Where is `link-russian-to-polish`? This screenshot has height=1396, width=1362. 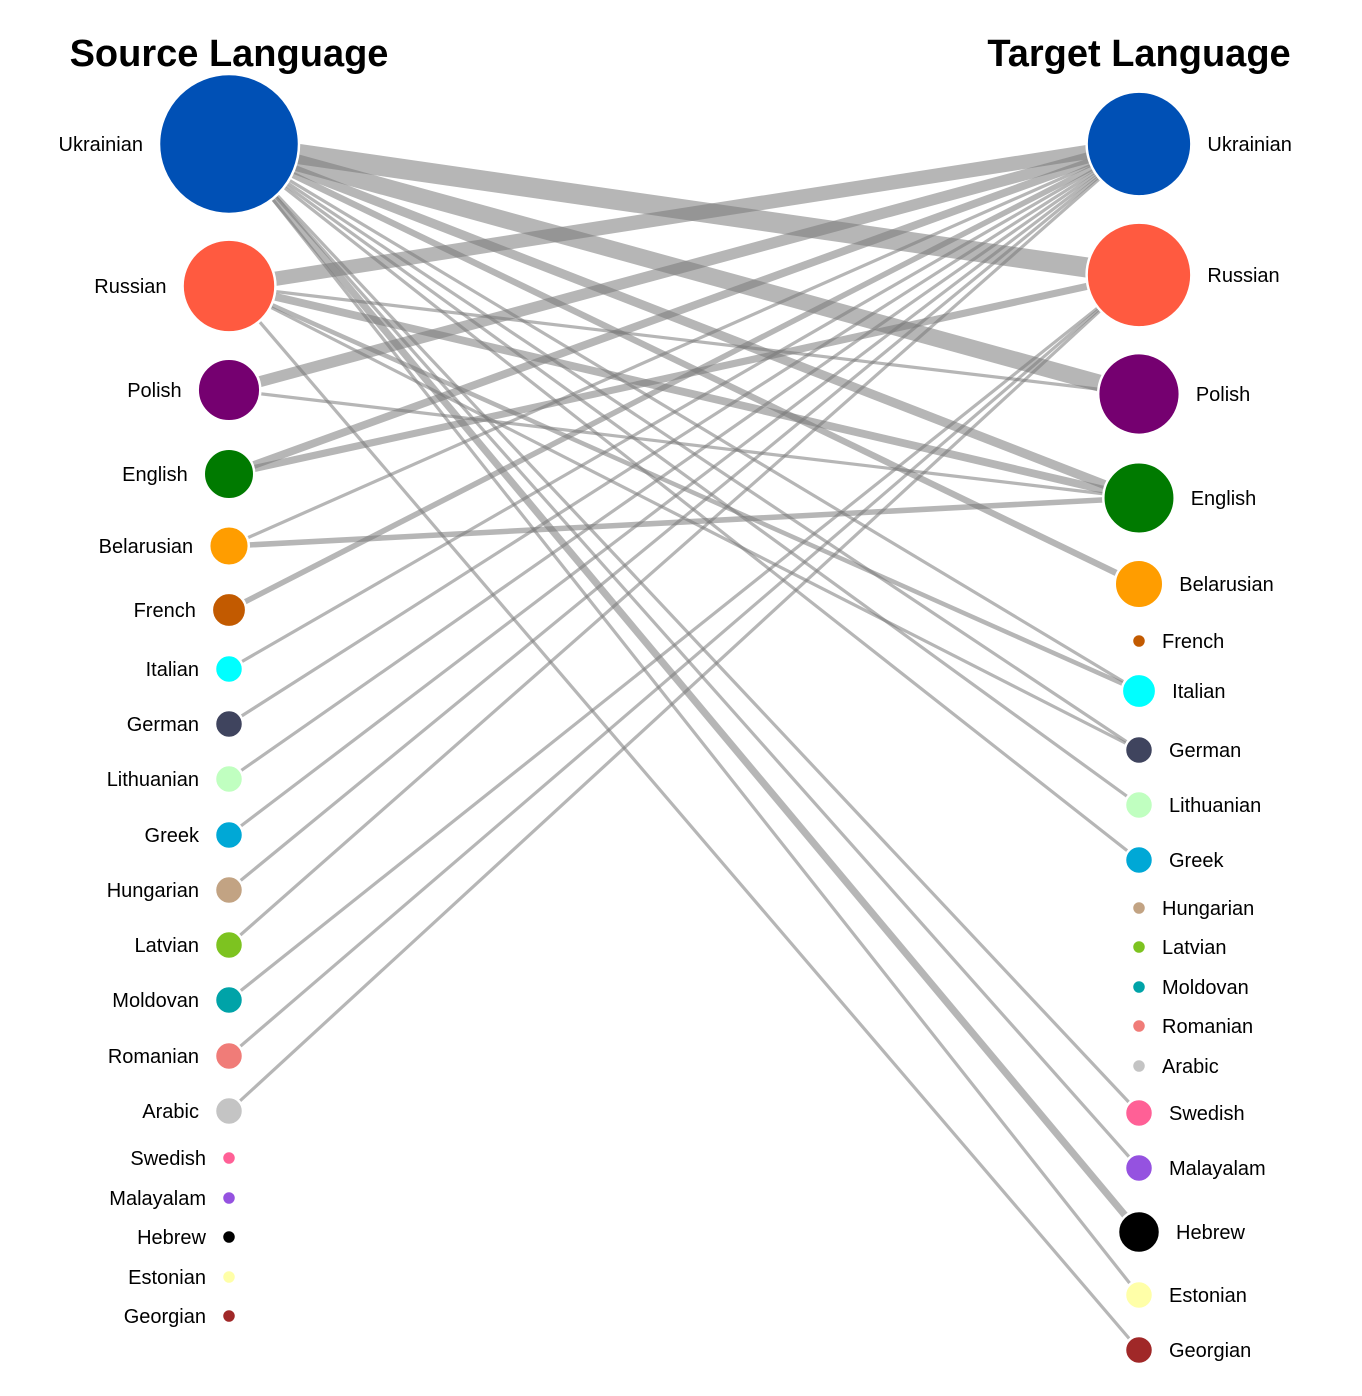 link-russian-to-polish is located at coordinates (684, 340).